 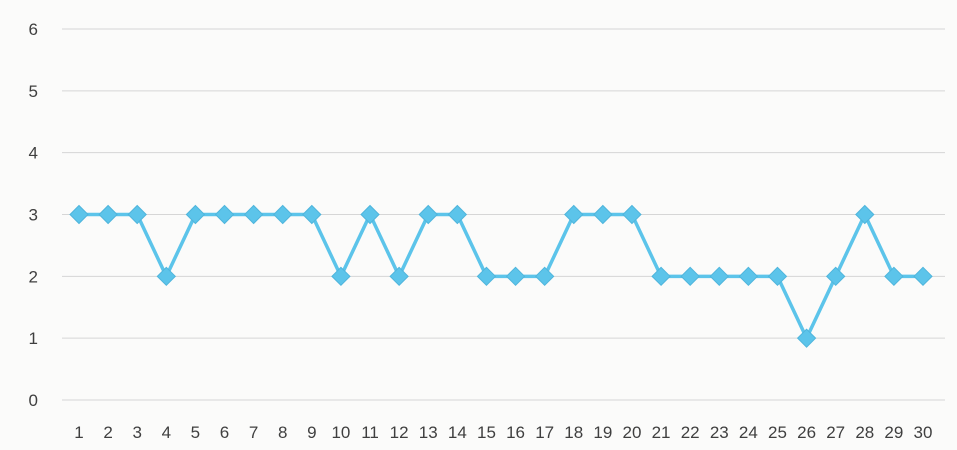 I want to click on x-tick-label: 9, so click(x=311, y=432).